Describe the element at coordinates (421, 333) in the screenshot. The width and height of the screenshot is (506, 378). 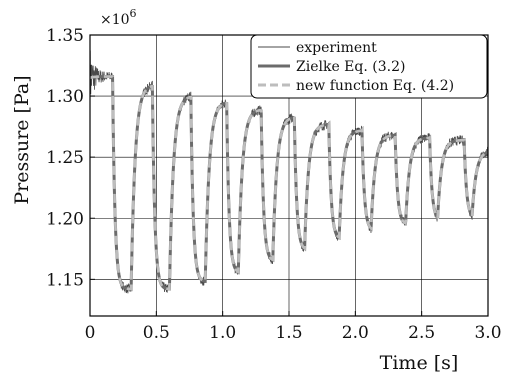
I see `x-tick-label-5: 2.5` at that location.